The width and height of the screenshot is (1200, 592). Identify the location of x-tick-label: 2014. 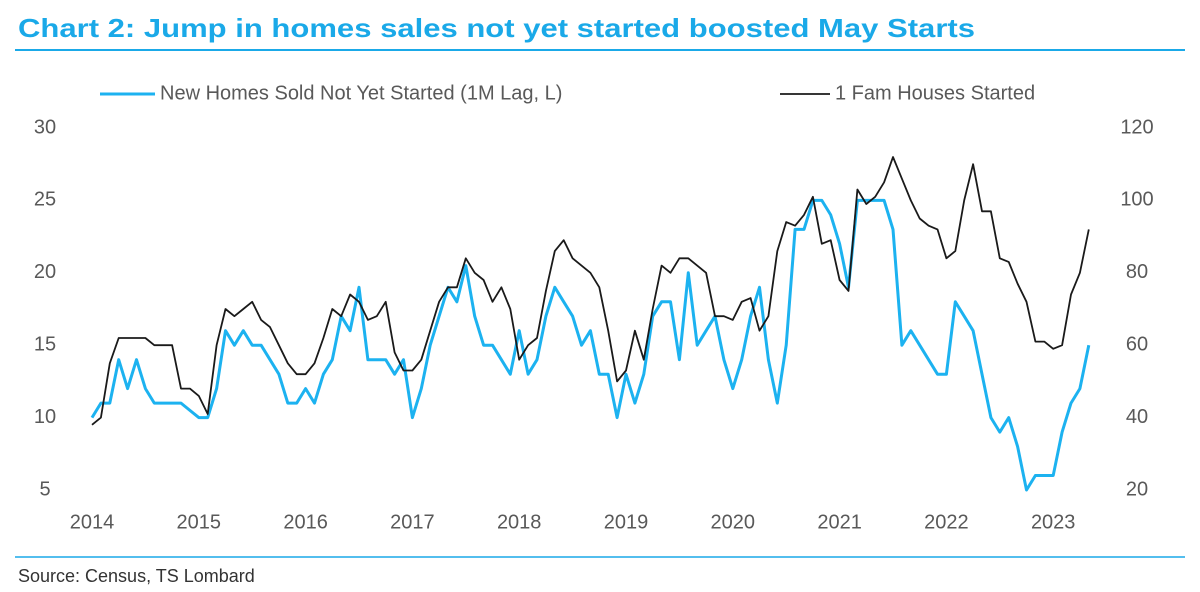
(92, 522).